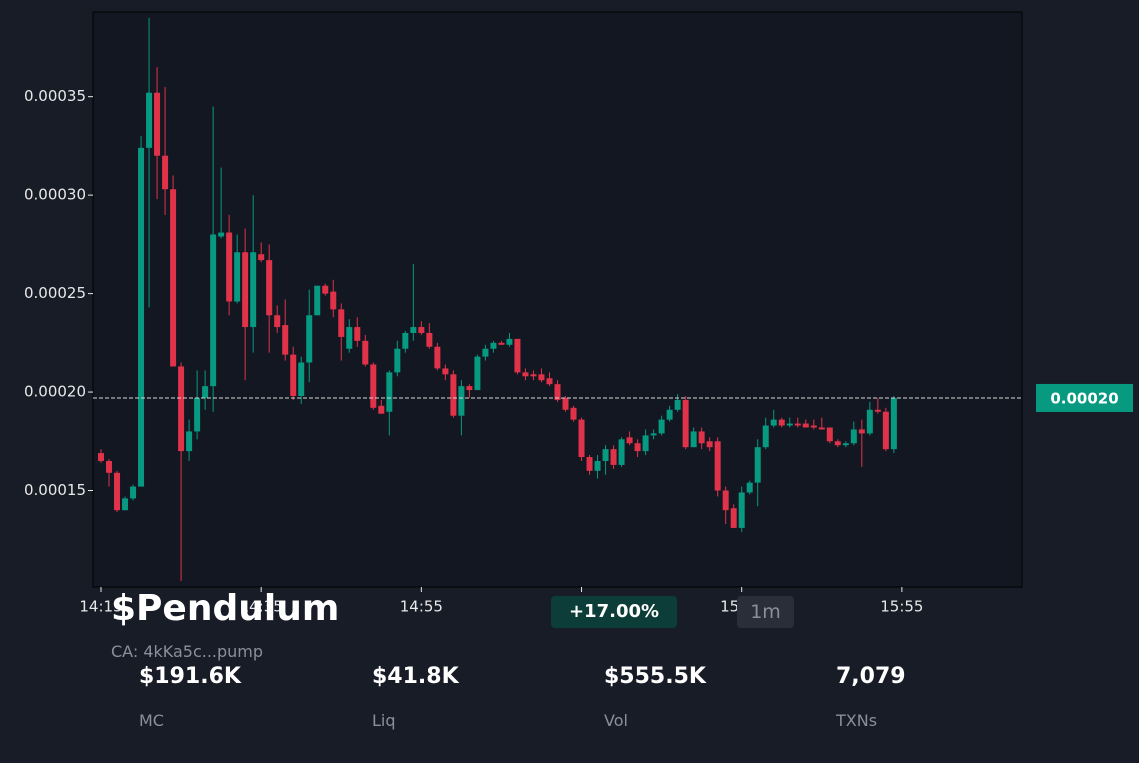 This screenshot has width=1139, height=763. I want to click on stat-value: $555.5K, so click(655, 676).